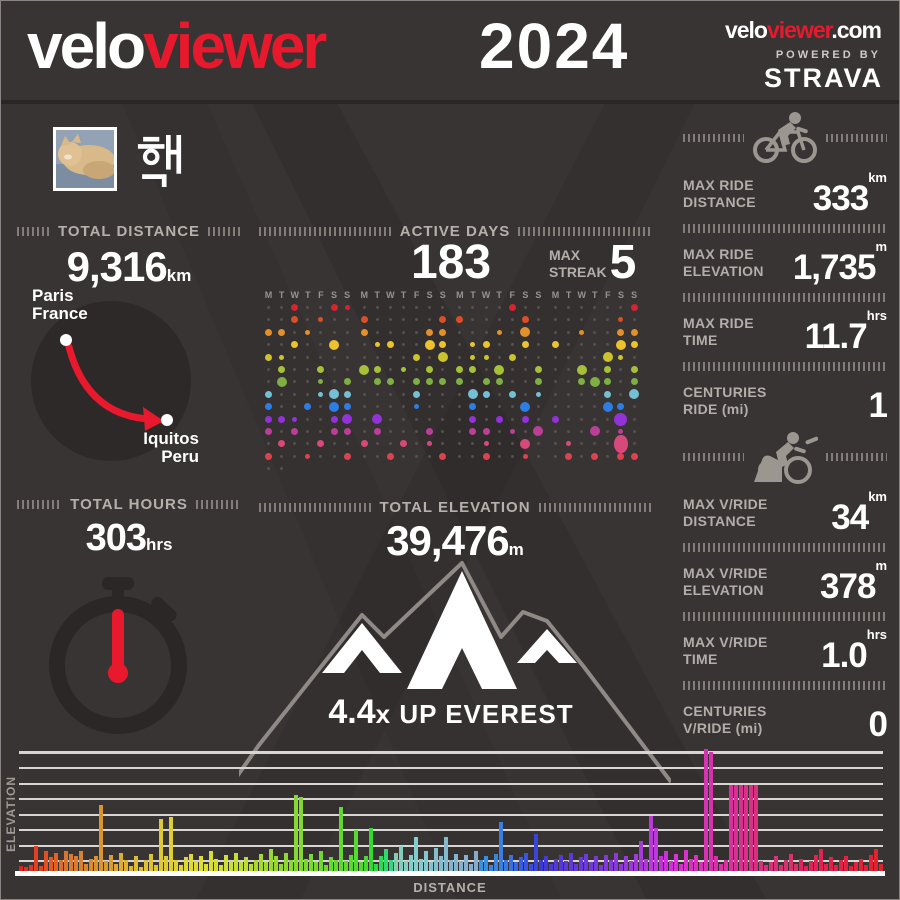 This screenshot has height=900, width=900. I want to click on site-url: veloviewer.com, so click(803, 30).